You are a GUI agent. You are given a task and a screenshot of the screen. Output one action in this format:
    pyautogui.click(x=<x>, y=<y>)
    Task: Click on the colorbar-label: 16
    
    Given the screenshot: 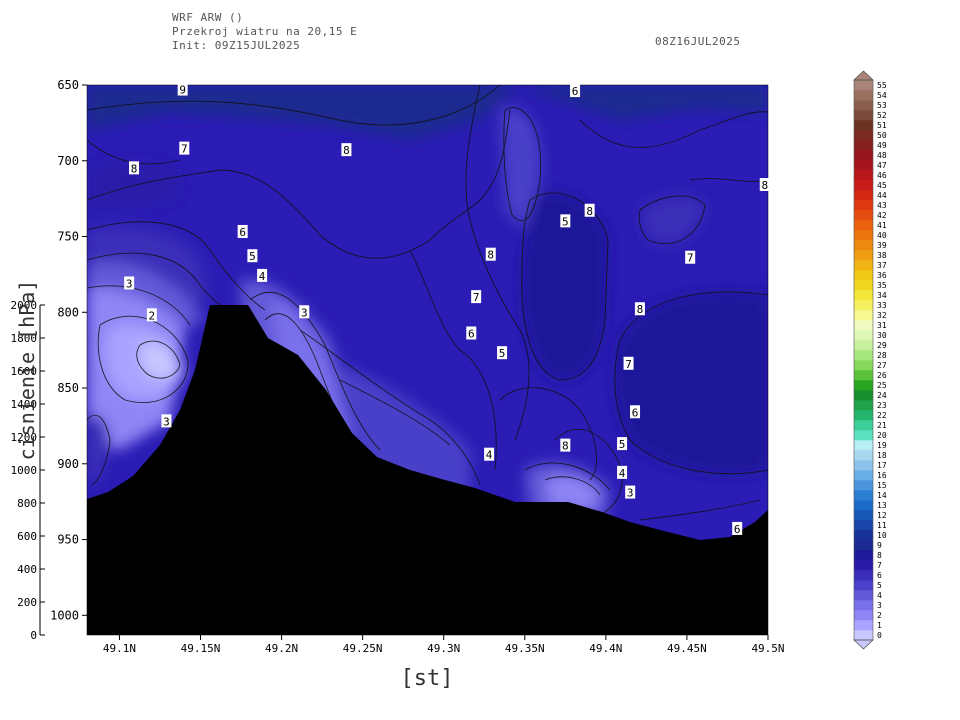 What is the action you would take?
    pyautogui.click(x=882, y=475)
    